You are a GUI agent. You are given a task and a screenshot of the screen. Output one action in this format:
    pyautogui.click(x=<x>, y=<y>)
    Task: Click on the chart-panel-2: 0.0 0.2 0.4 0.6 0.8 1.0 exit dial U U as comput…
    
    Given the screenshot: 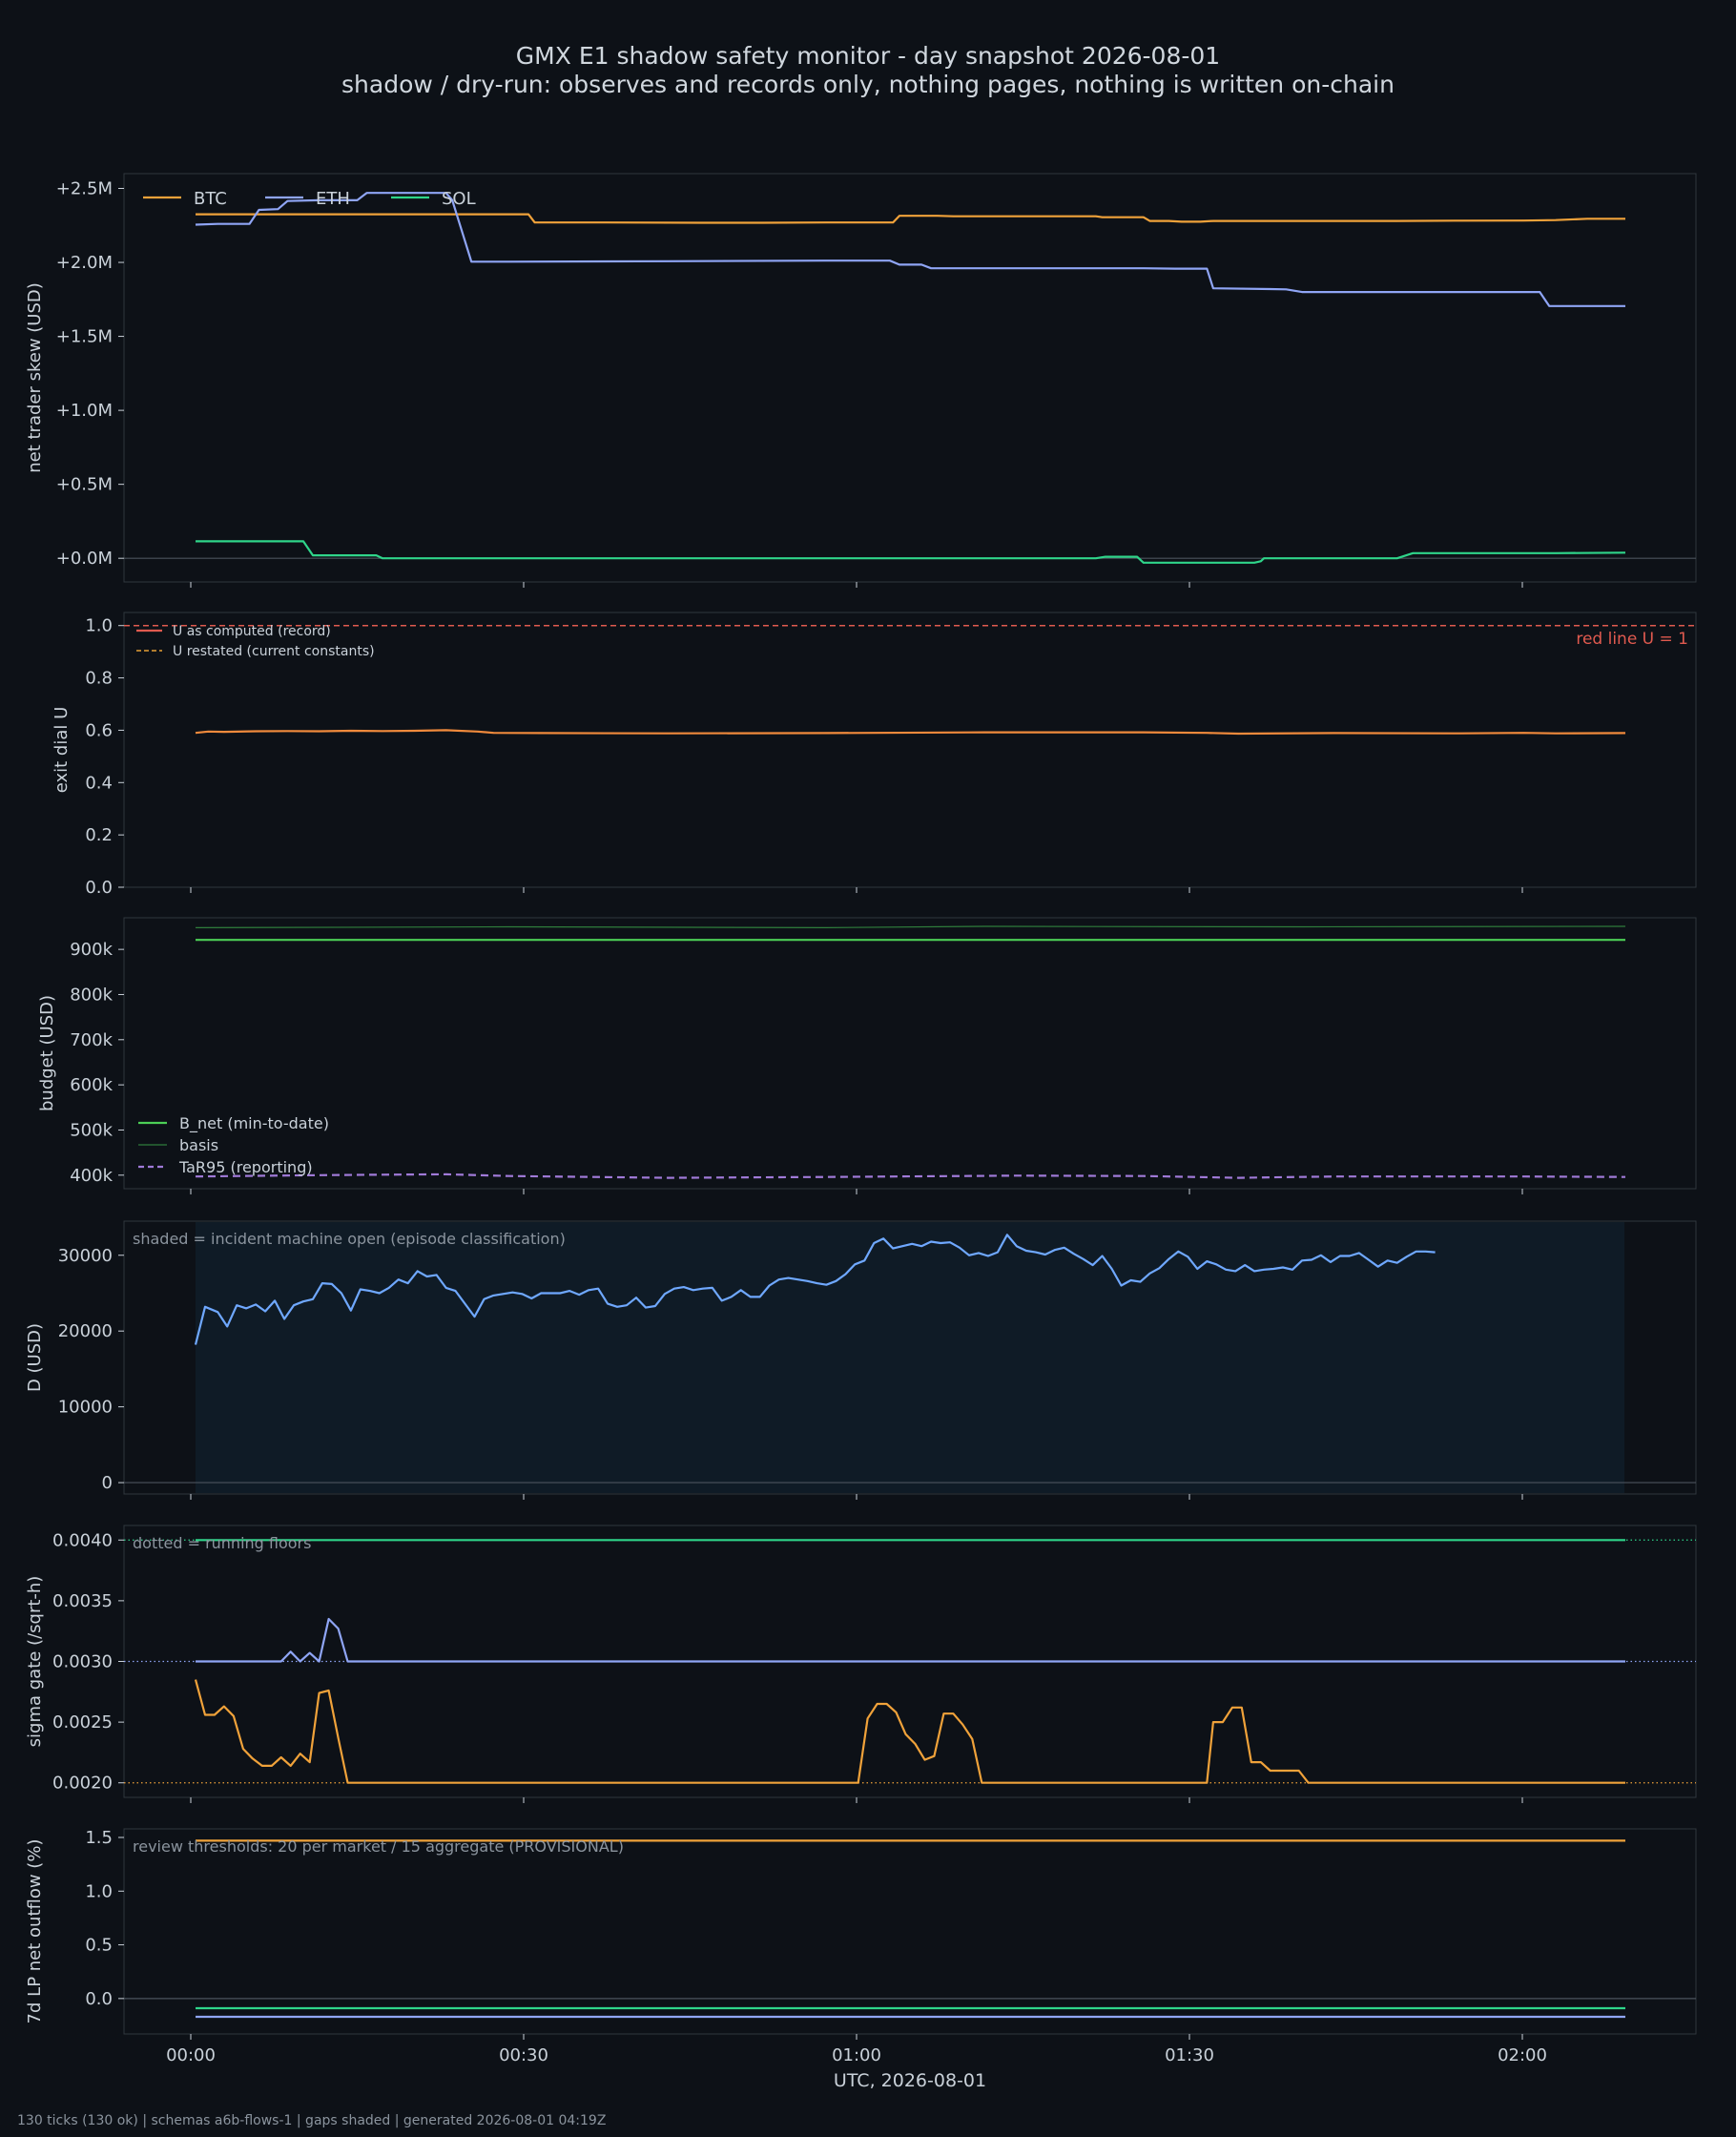 What is the action you would take?
    pyautogui.click(x=874, y=755)
    